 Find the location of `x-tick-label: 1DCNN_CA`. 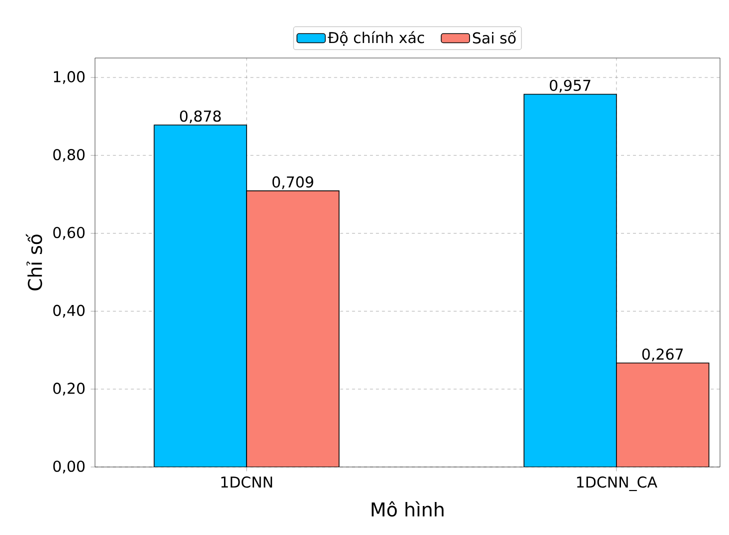

x-tick-label: 1DCNN_CA is located at coordinates (617, 484).